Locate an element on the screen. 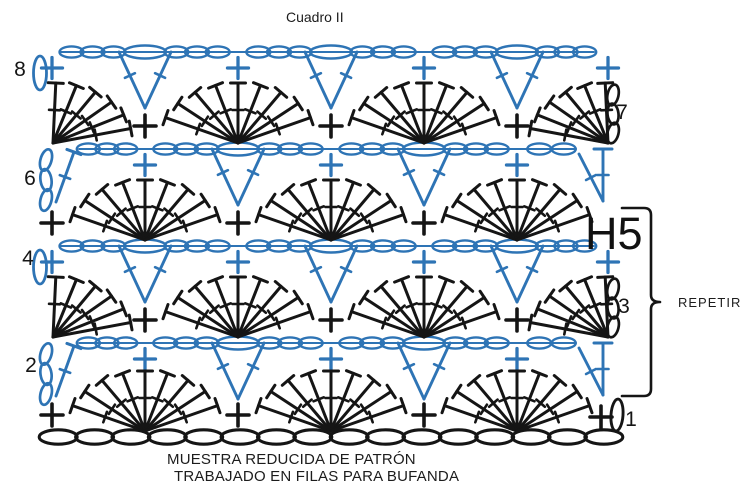 The width and height of the screenshot is (754, 500). row-2-blue: 2 is located at coordinates (319, 371).